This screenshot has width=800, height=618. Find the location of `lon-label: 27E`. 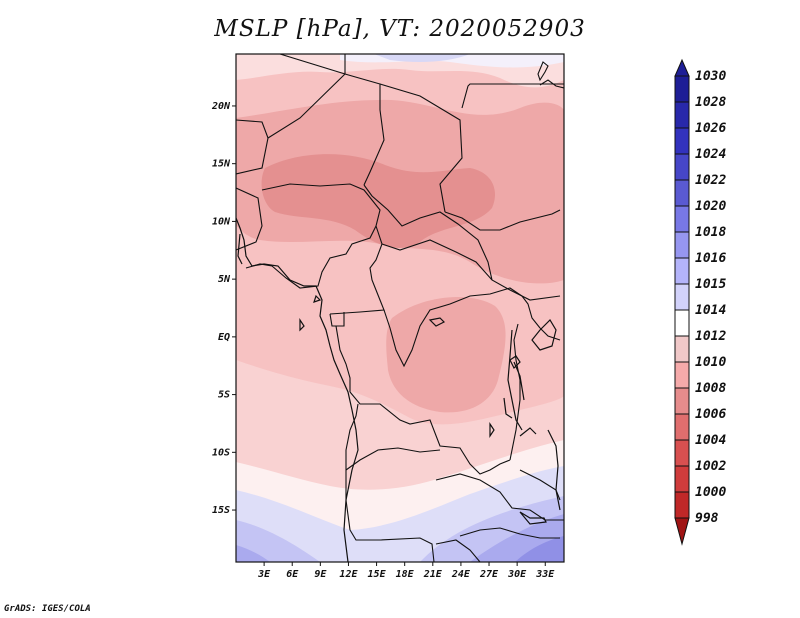

lon-label: 27E is located at coordinates (489, 574).